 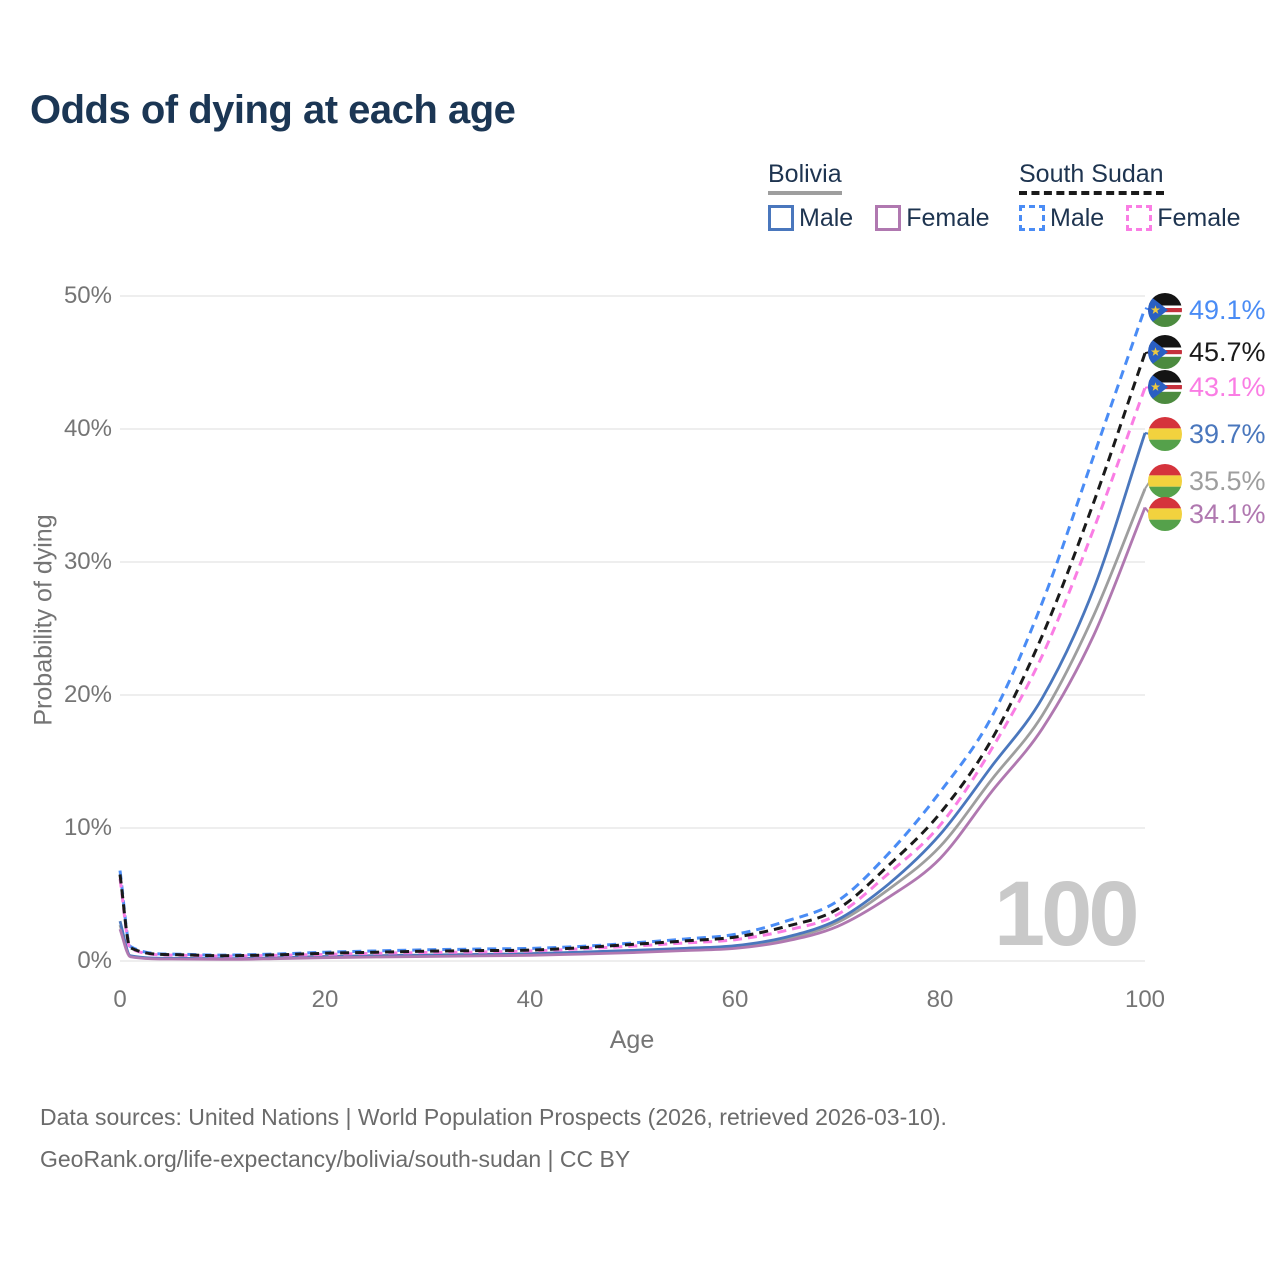 What do you see at coordinates (273, 110) in the screenshot?
I see `page-title: Odds of dying at each age` at bounding box center [273, 110].